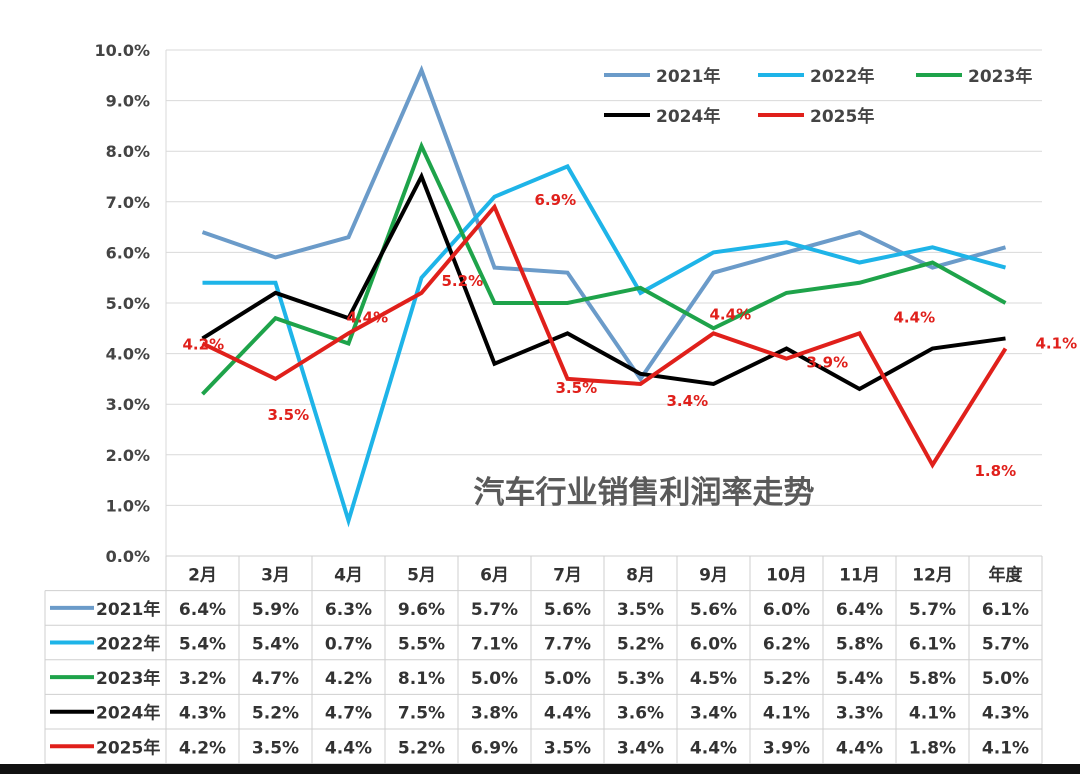  What do you see at coordinates (842, 116) in the screenshot?
I see `legend-label: 2025年` at bounding box center [842, 116].